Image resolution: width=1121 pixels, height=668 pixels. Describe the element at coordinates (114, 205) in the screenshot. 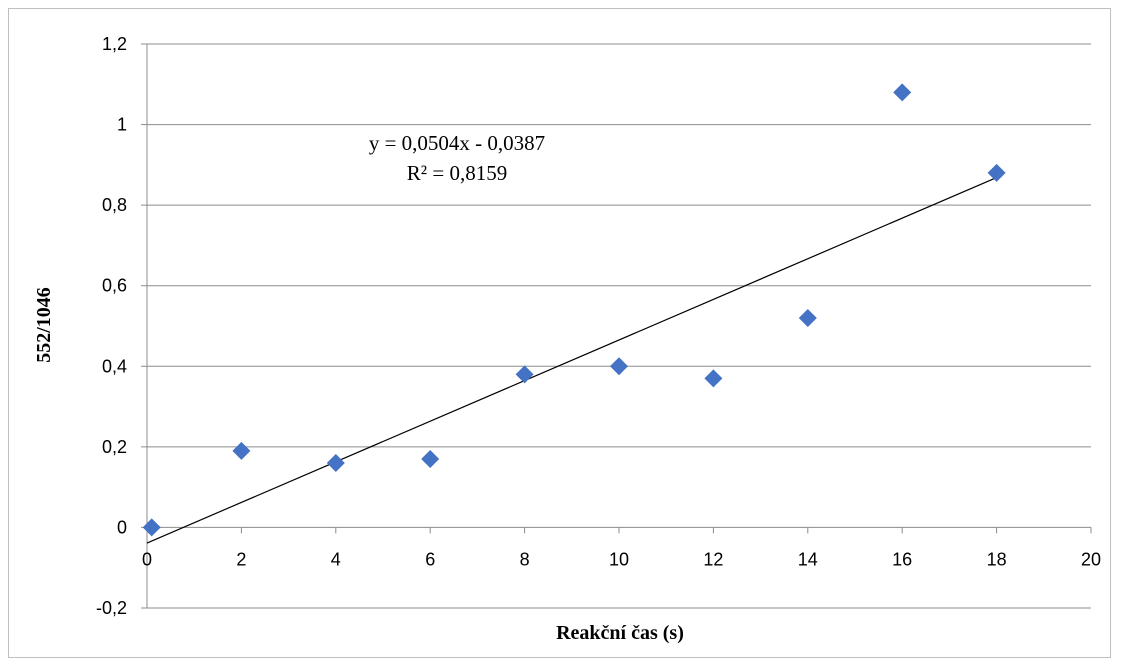

I see `y-tick-label: 0,8` at that location.